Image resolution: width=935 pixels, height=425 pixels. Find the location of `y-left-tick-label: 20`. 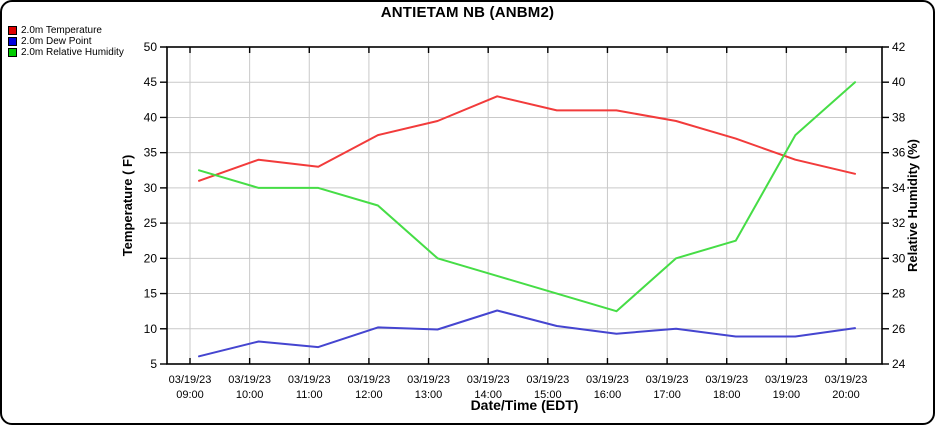

y-left-tick-label: 20 is located at coordinates (151, 258).